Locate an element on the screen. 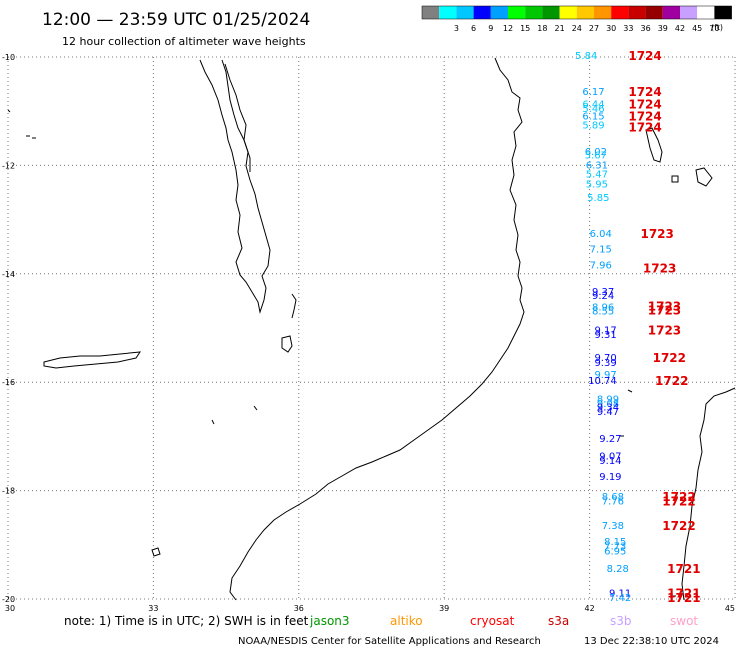 This screenshot has width=740, height=650. lat-tick-label: -16 is located at coordinates (8, 382).